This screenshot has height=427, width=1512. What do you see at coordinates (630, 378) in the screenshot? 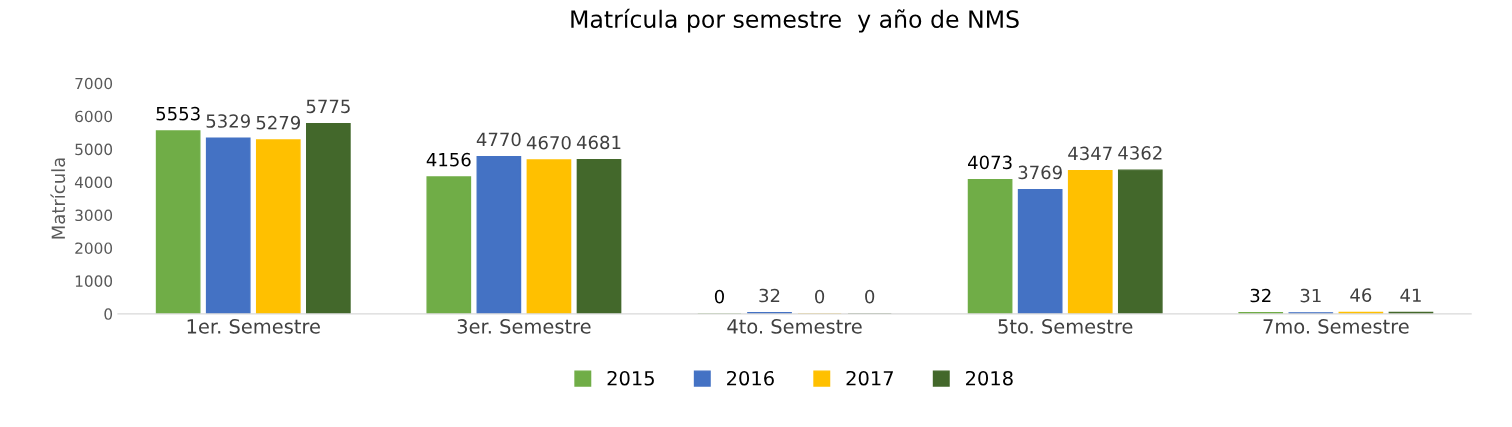
I see `legend-label: 2015` at bounding box center [630, 378].